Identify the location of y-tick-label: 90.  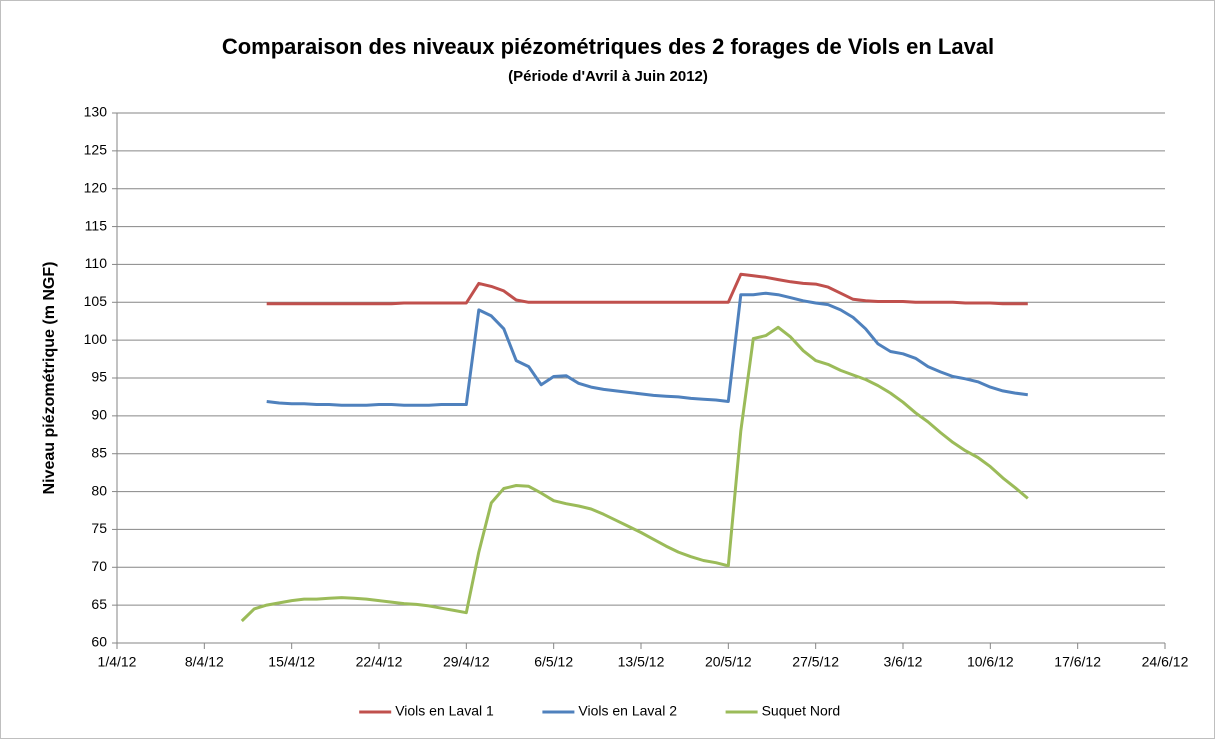
(99, 415).